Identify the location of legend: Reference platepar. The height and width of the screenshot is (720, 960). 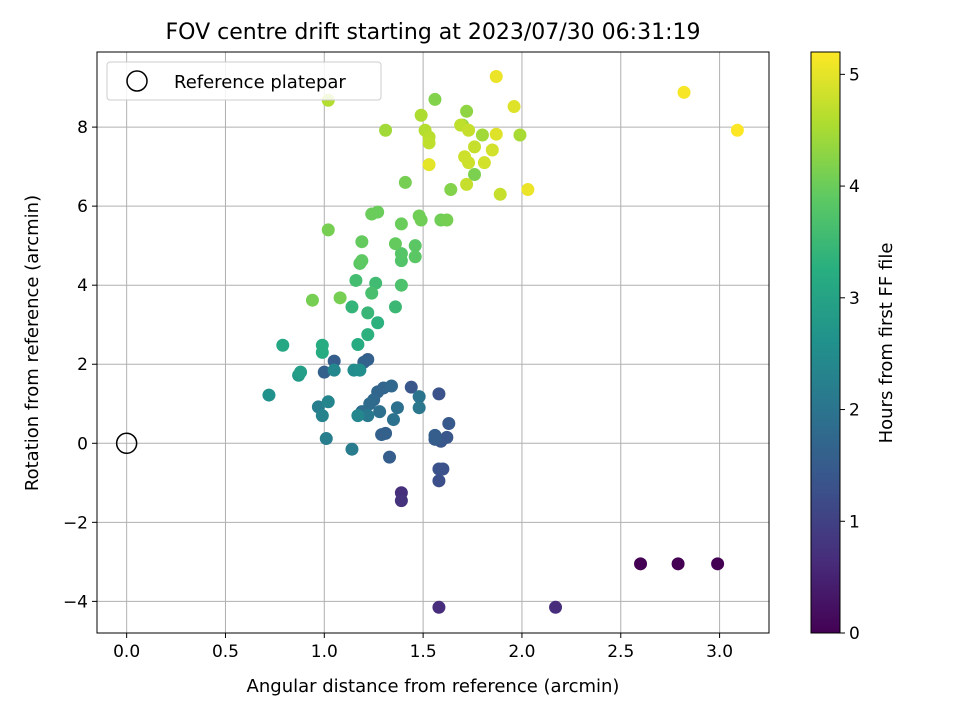
(244, 81).